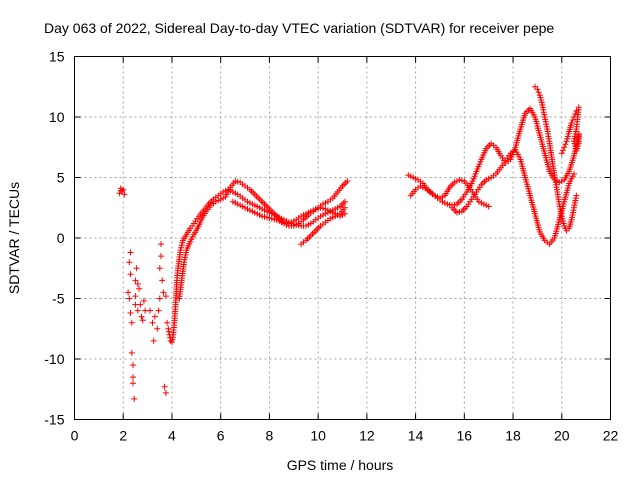 This screenshot has height=480, width=640. What do you see at coordinates (140, 294) in the screenshot?
I see `series-scatter-col-b` at bounding box center [140, 294].